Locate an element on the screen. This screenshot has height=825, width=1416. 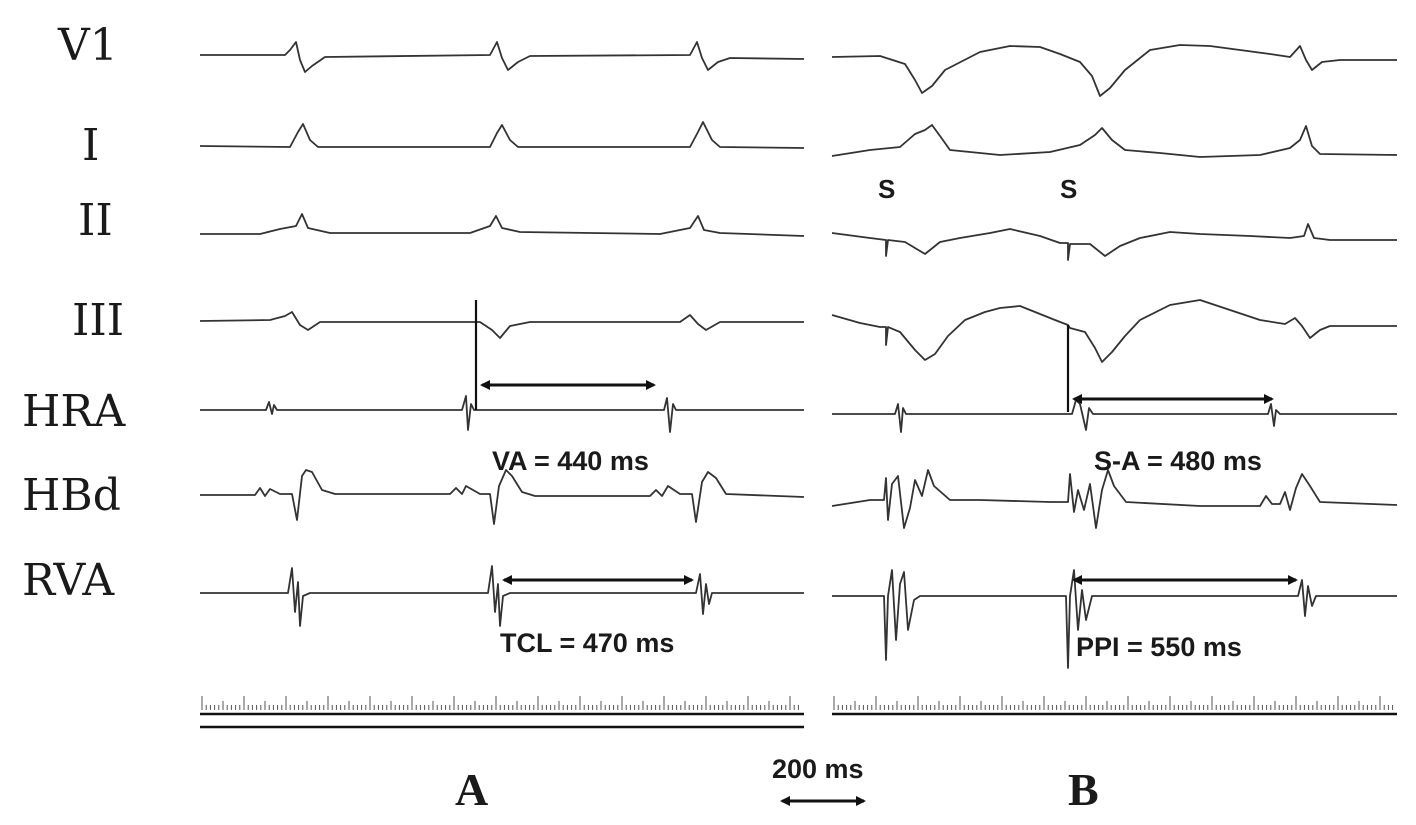
trace-b-v1 is located at coordinates (1114, 70).